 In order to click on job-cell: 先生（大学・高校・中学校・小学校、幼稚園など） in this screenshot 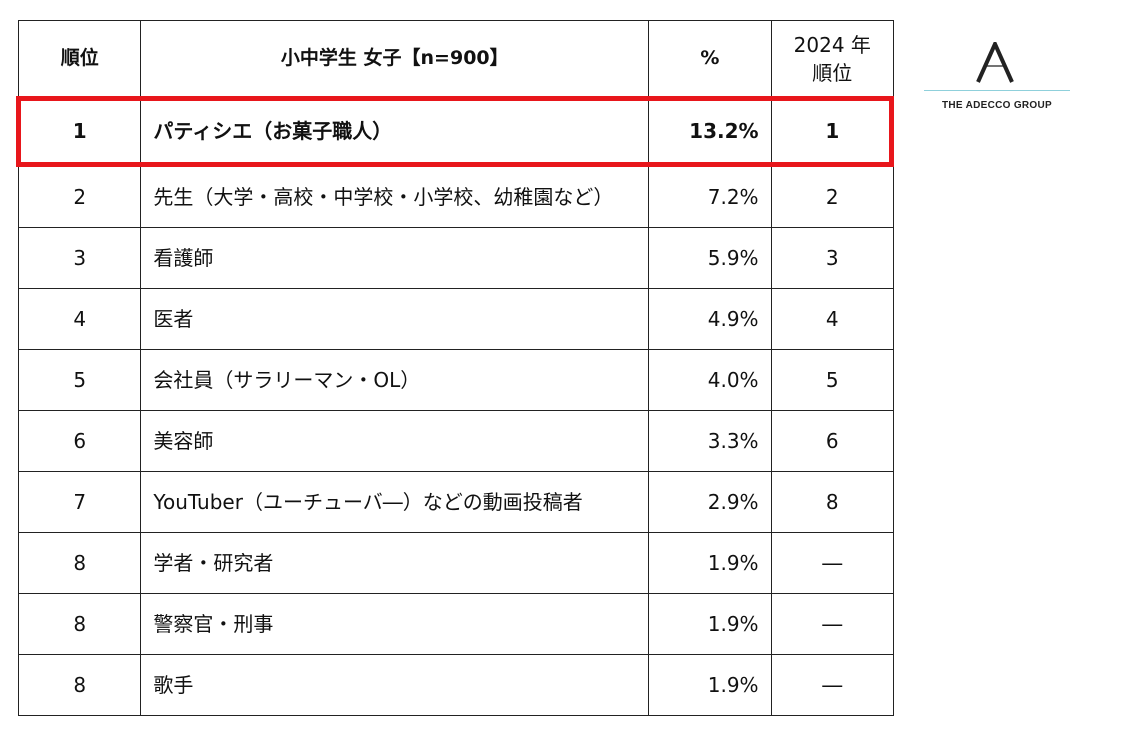, I will do `click(395, 197)`.